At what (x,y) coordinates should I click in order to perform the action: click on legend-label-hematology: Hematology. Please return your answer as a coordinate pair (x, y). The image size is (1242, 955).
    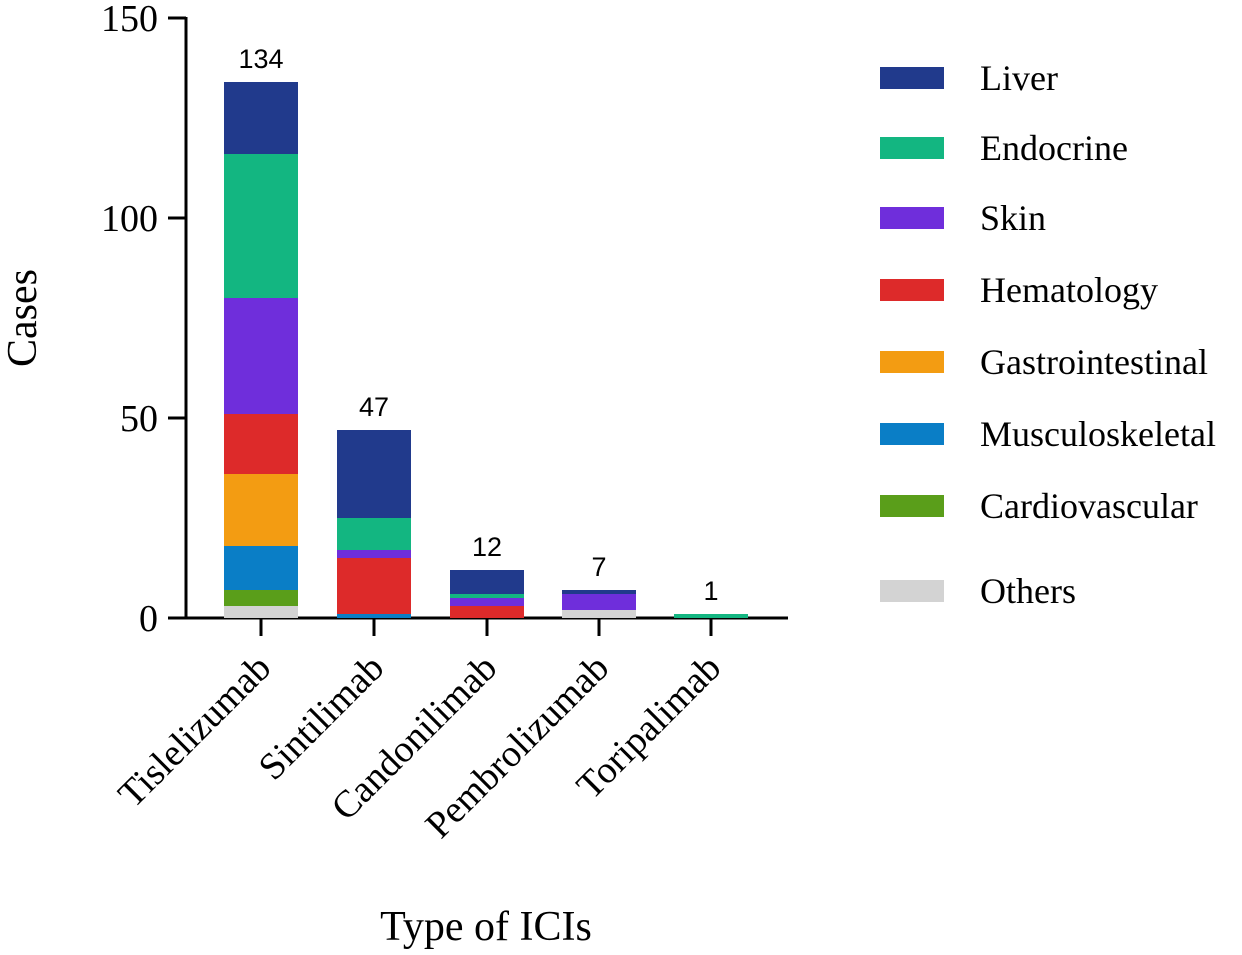
    Looking at the image, I should click on (1069, 290).